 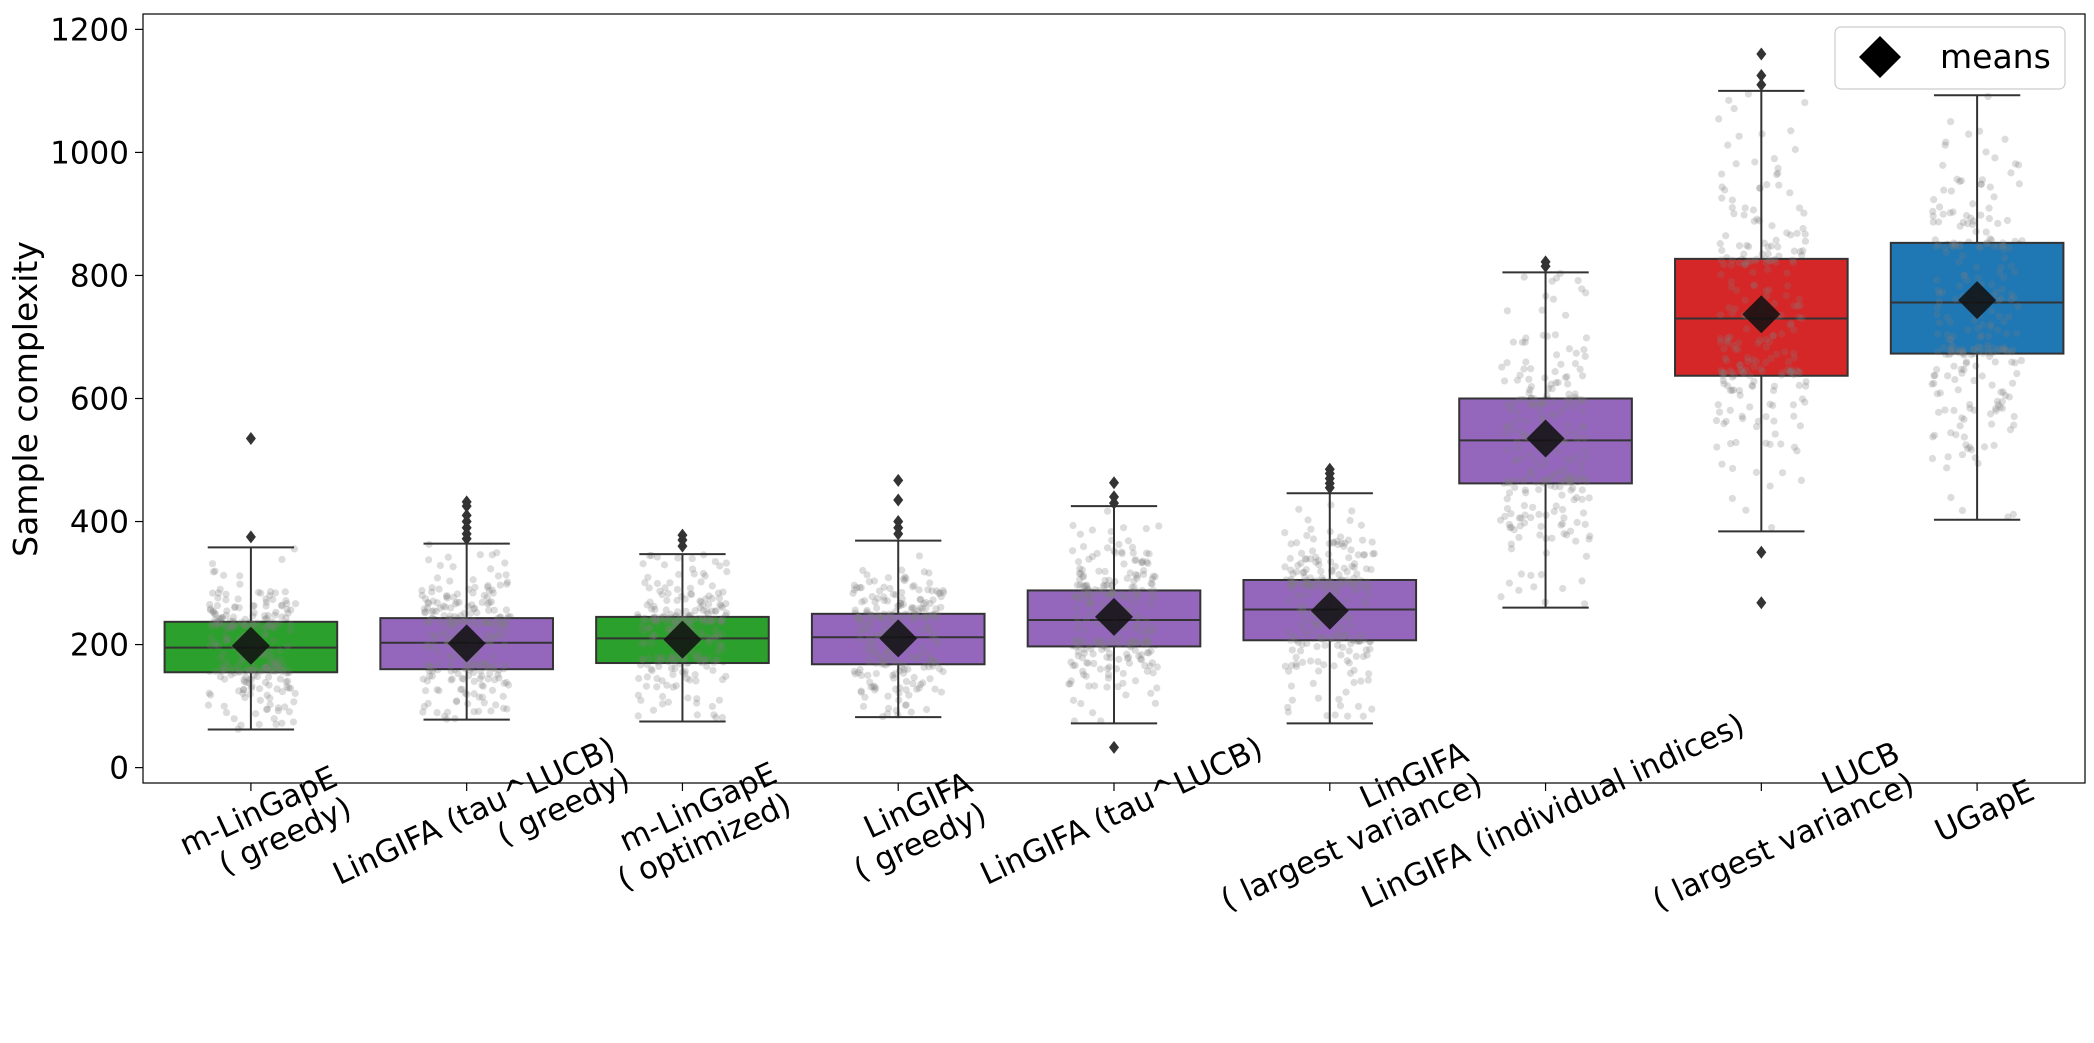 What do you see at coordinates (1545, 438) in the screenshot?
I see `mean-marker` at bounding box center [1545, 438].